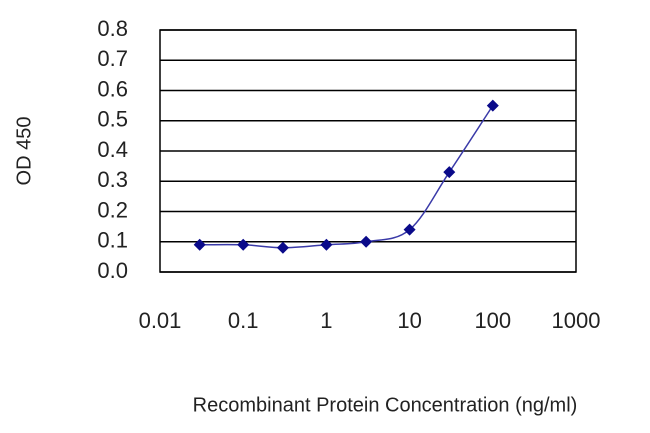  What do you see at coordinates (326, 320) in the screenshot?
I see `x-tick-label: 1` at bounding box center [326, 320].